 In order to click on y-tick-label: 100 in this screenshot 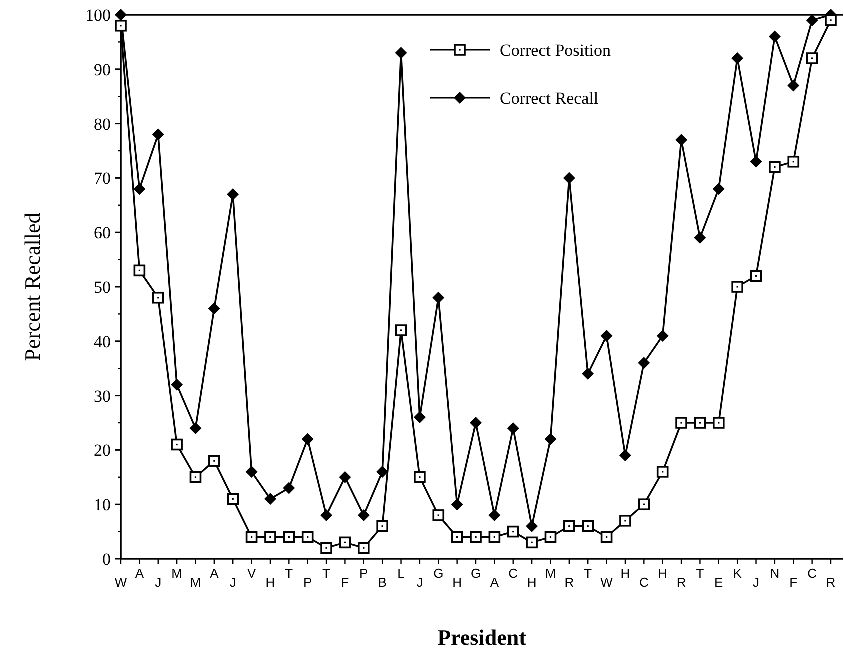, I will do `click(98, 15)`.